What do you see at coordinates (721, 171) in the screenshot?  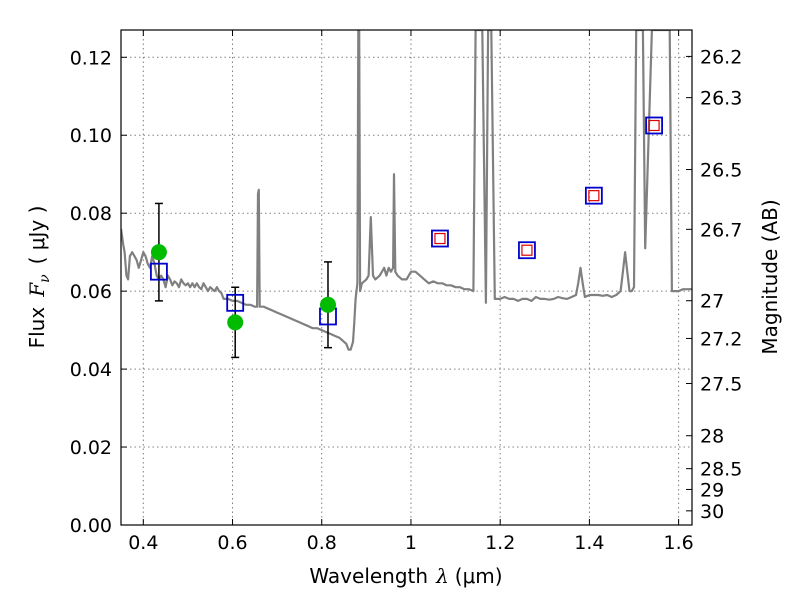 I see `y2-tick-label: 26.5` at bounding box center [721, 171].